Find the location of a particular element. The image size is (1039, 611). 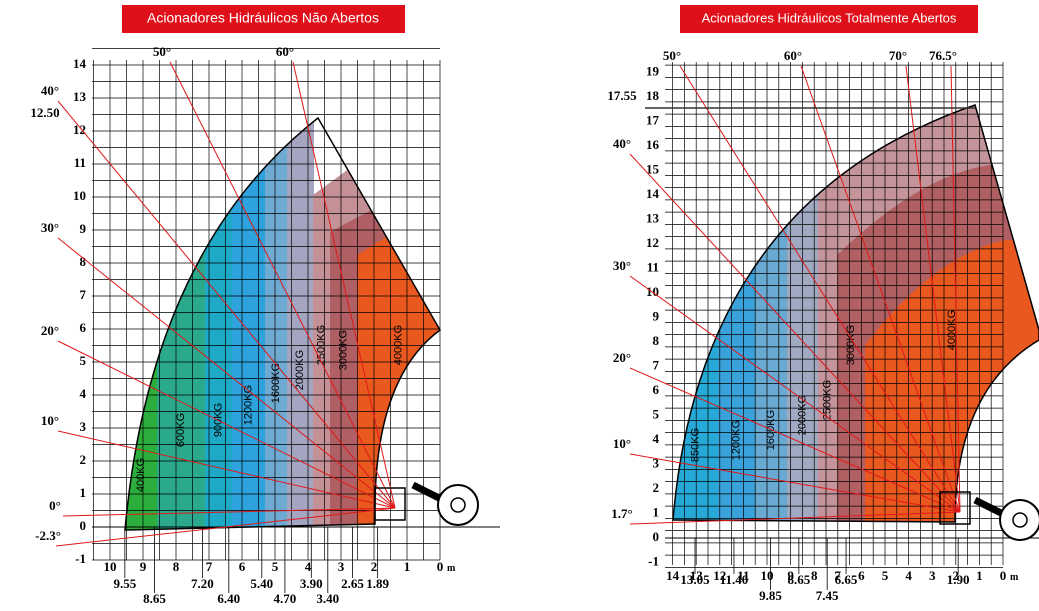

y-tick-label: 13 is located at coordinates (653, 217).